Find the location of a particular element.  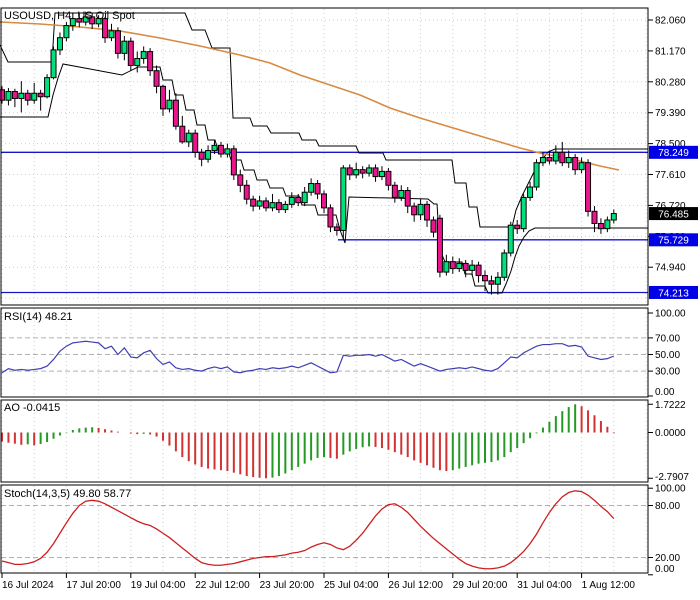

chart-title: USOUSD, H4: US Oil Spot is located at coordinates (69, 16).